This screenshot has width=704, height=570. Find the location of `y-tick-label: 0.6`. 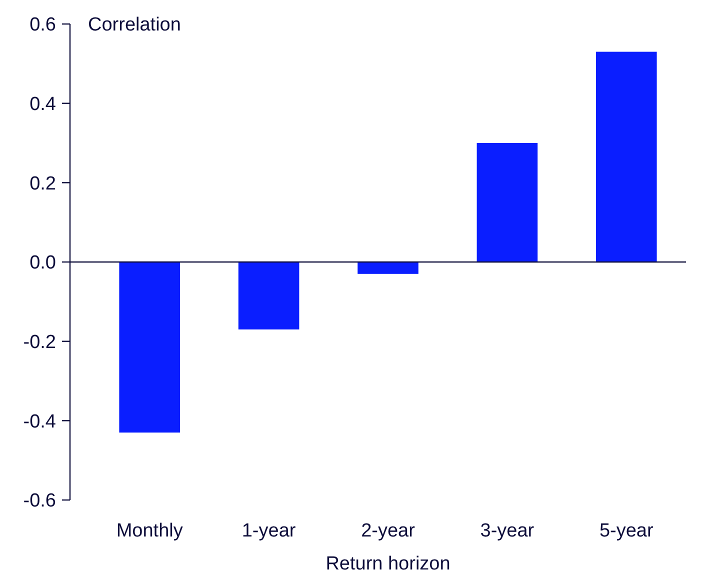

y-tick-label: 0.6 is located at coordinates (43, 25).